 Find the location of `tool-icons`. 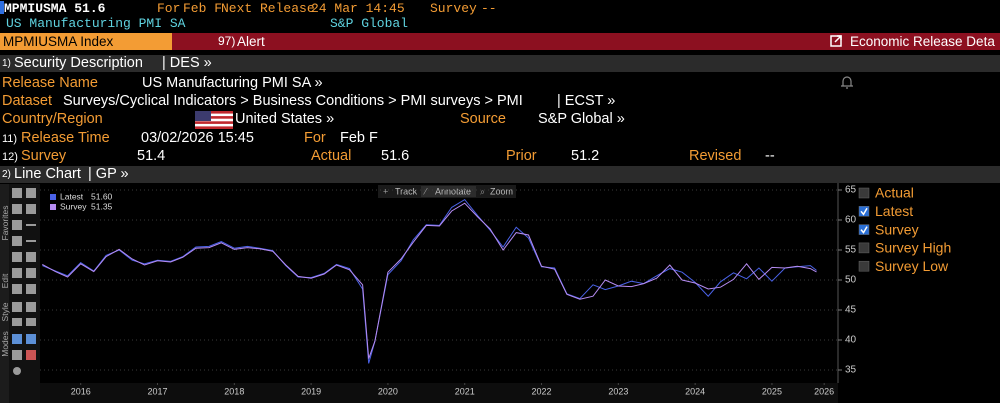

tool-icons is located at coordinates (25, 281).